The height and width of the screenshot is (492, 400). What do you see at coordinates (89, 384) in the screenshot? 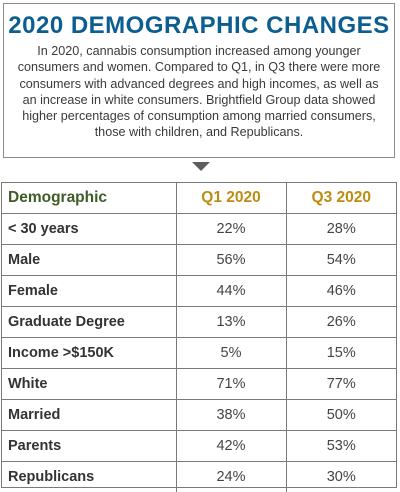
I see `row-label: White` at bounding box center [89, 384].